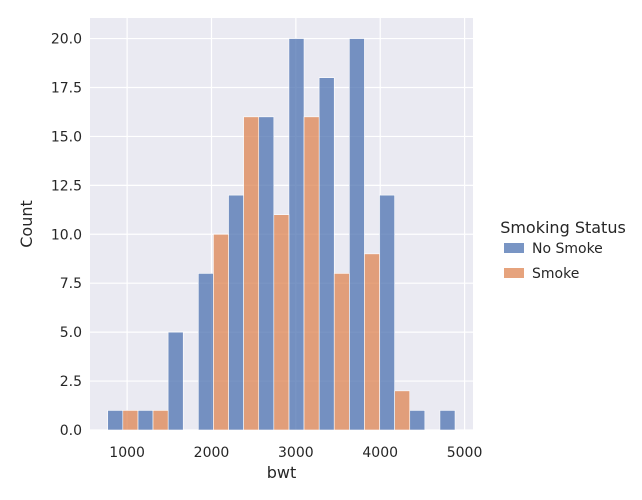 The height and width of the screenshot is (500, 642). What do you see at coordinates (66, 88) in the screenshot?
I see `y-tick-label: 17.5` at bounding box center [66, 88].